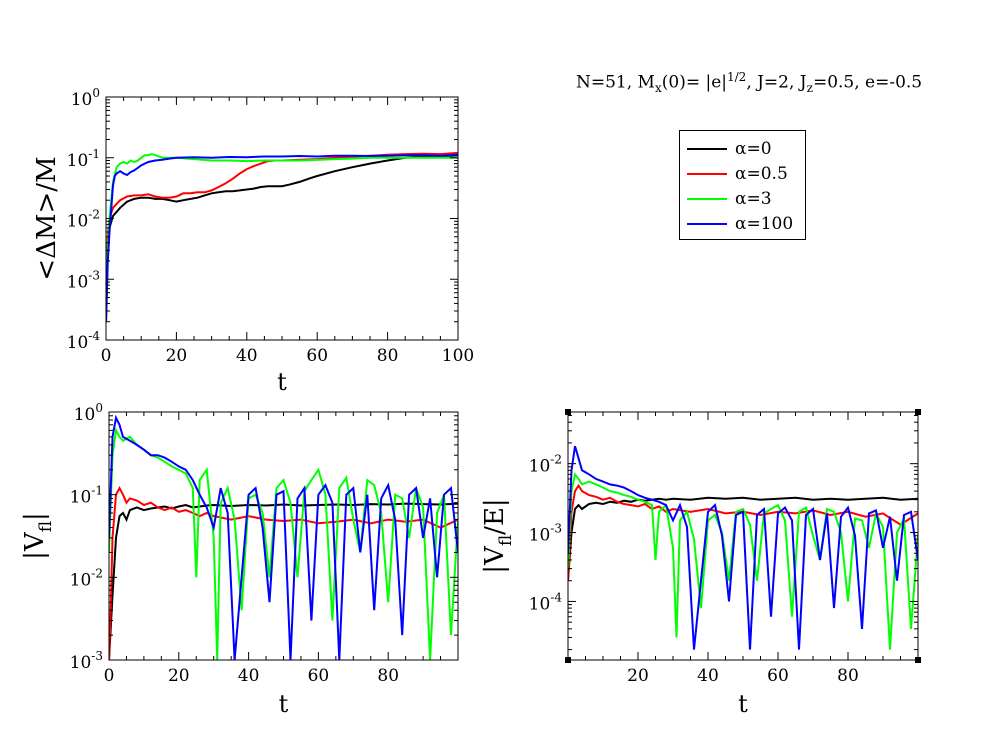  What do you see at coordinates (764, 224) in the screenshot?
I see `legend-label: α=100` at bounding box center [764, 224].